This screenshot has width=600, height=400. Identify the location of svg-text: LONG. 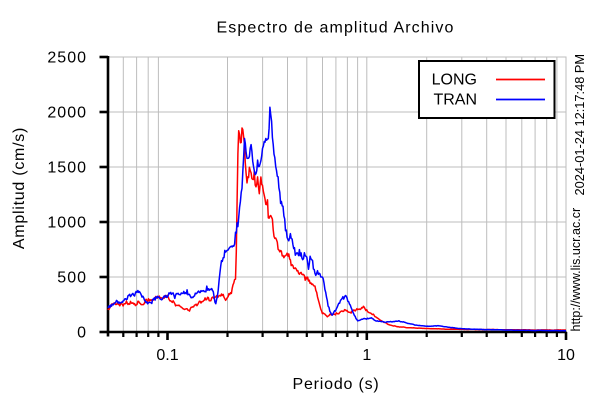
(454, 80).